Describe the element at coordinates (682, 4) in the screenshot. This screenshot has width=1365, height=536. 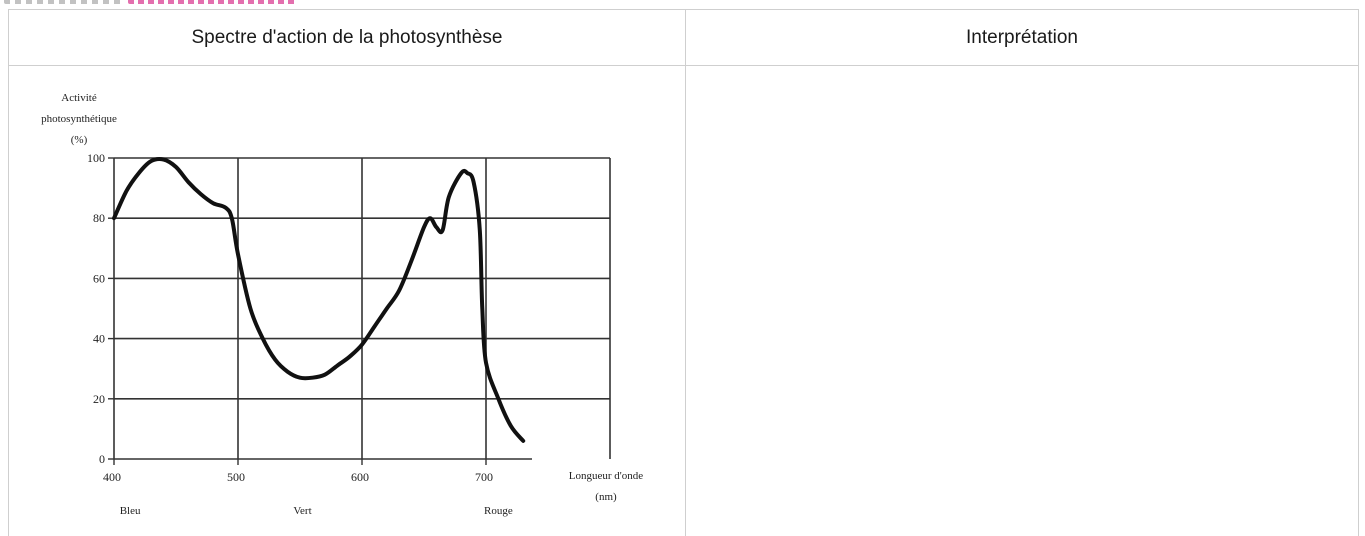
I see `cropped-heading-fragment` at that location.